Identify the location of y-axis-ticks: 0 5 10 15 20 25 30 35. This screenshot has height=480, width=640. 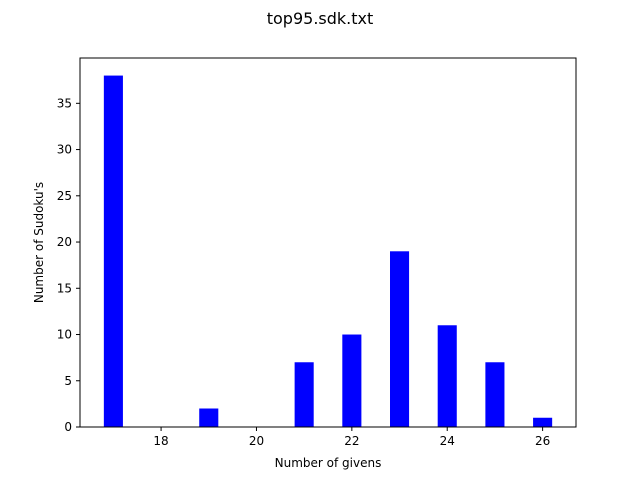
(68, 265).